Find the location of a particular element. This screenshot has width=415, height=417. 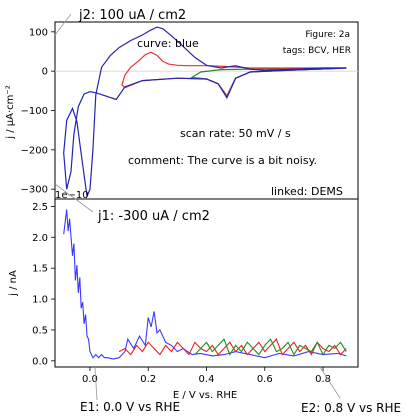

e2-leader-line is located at coordinates (330, 382).